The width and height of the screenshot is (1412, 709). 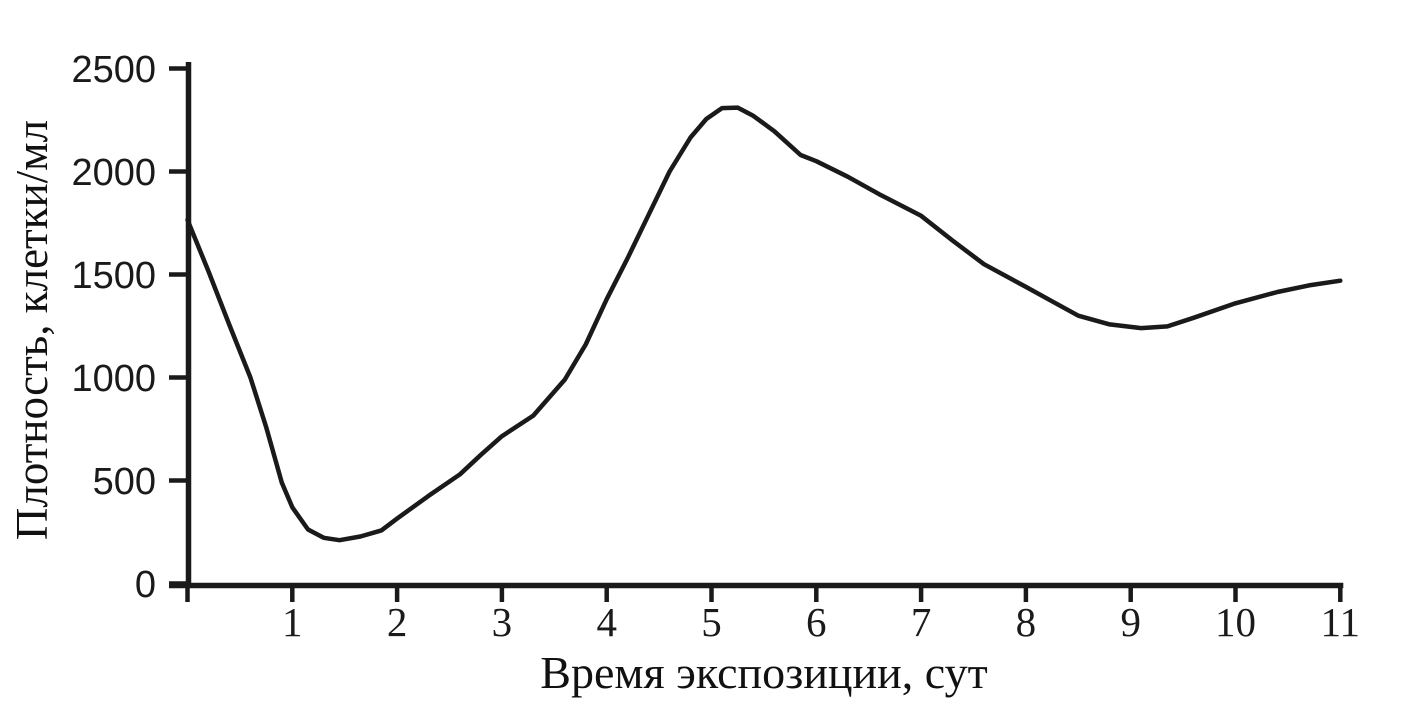 What do you see at coordinates (1340, 622) in the screenshot?
I see `x-tick-label: 11` at bounding box center [1340, 622].